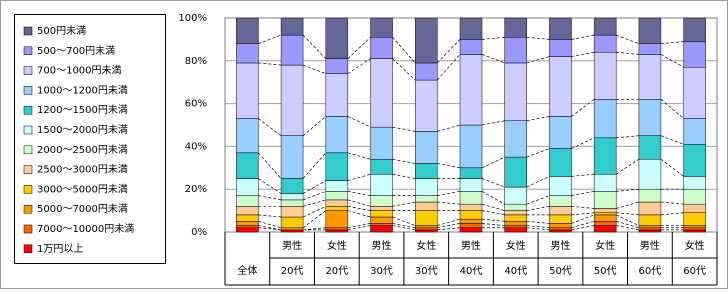  I want to click on legend-label: 1200～1500円未満, so click(82, 110).